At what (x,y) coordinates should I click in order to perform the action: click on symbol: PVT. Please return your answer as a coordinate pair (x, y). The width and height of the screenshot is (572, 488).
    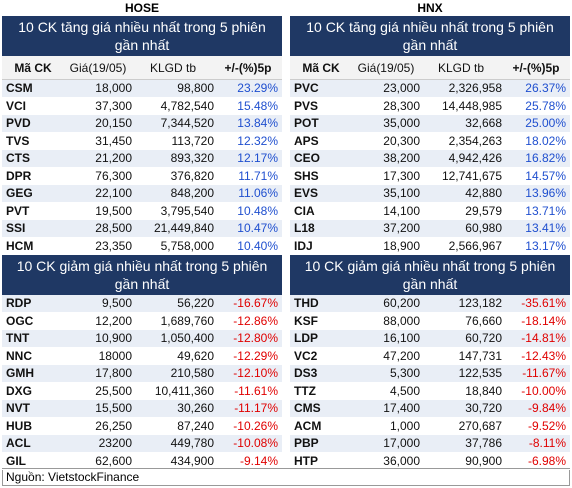
    Looking at the image, I should click on (18, 210).